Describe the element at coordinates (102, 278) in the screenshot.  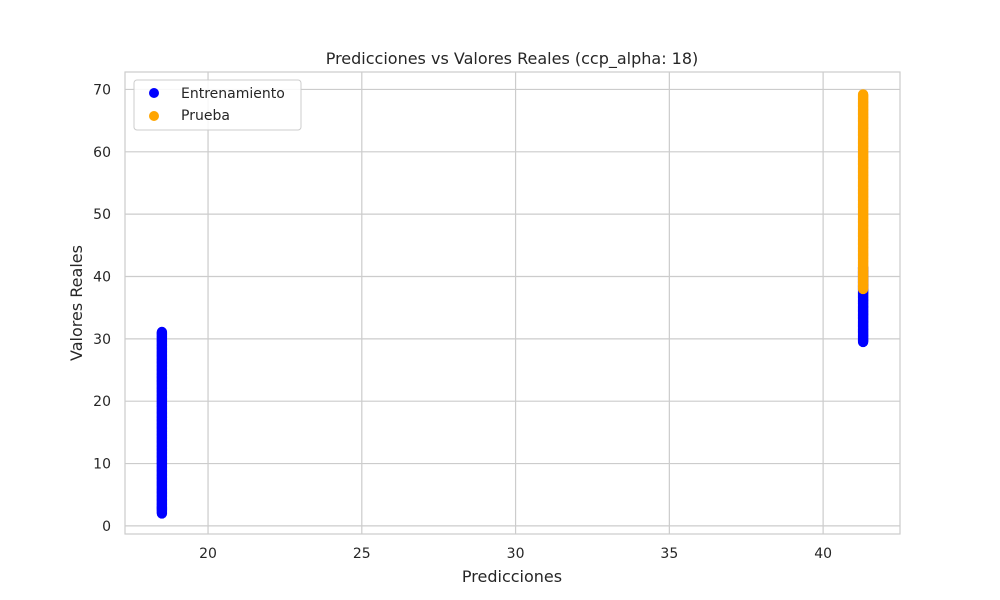
I see `y-tick-label: 40` at that location.